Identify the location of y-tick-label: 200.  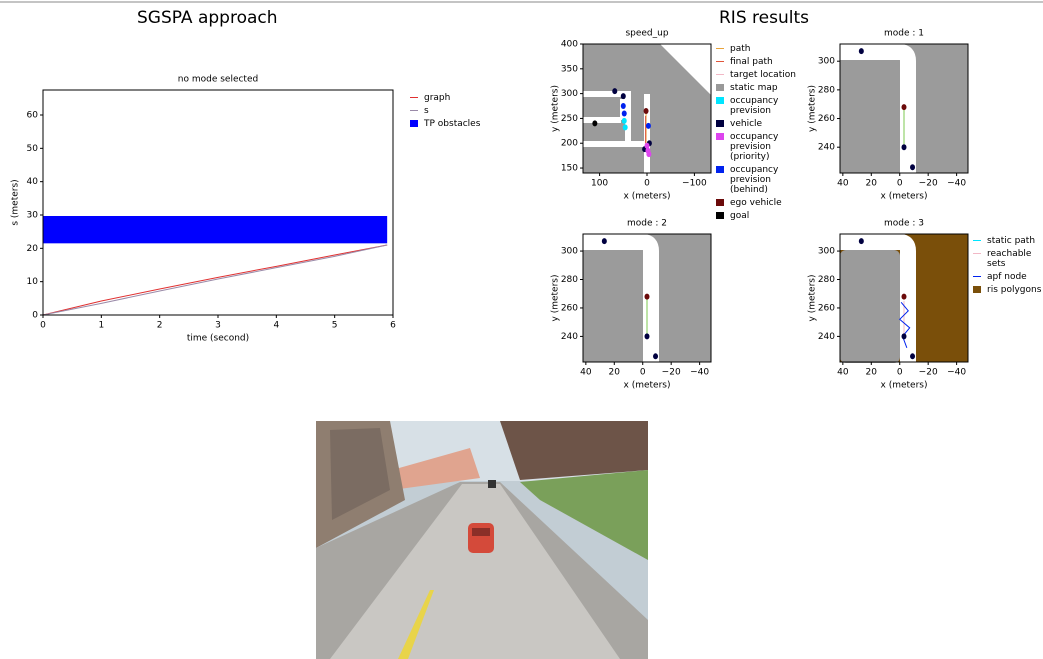
(569, 144).